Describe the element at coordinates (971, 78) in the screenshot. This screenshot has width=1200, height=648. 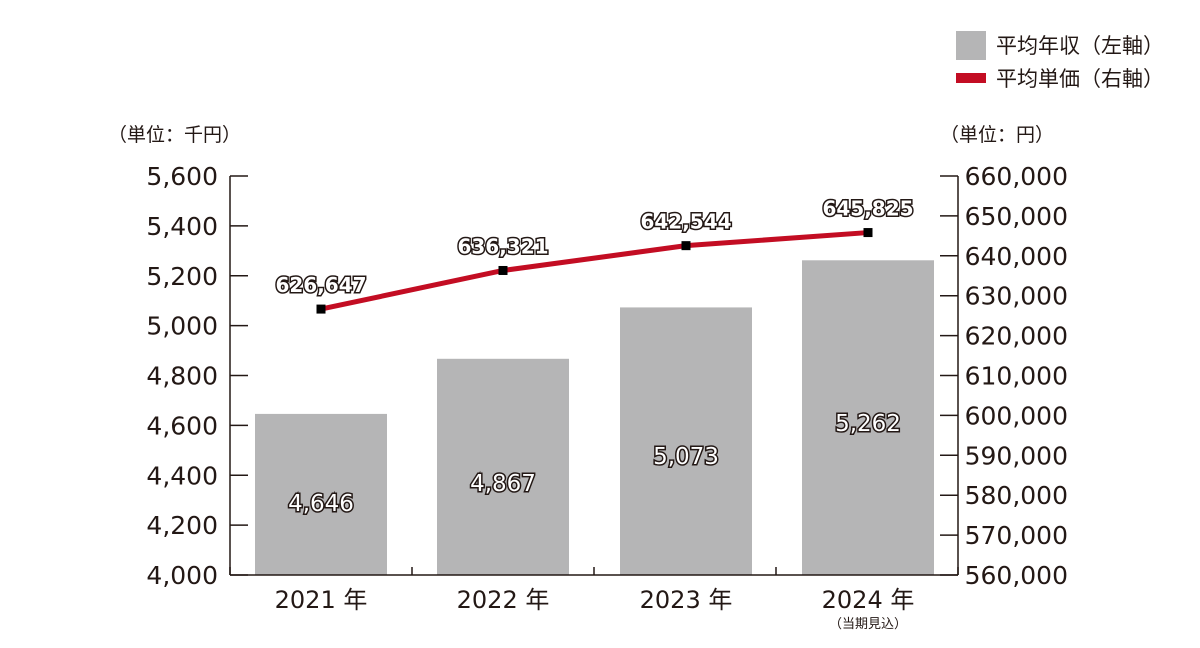
I see `legend-swatch-line` at that location.